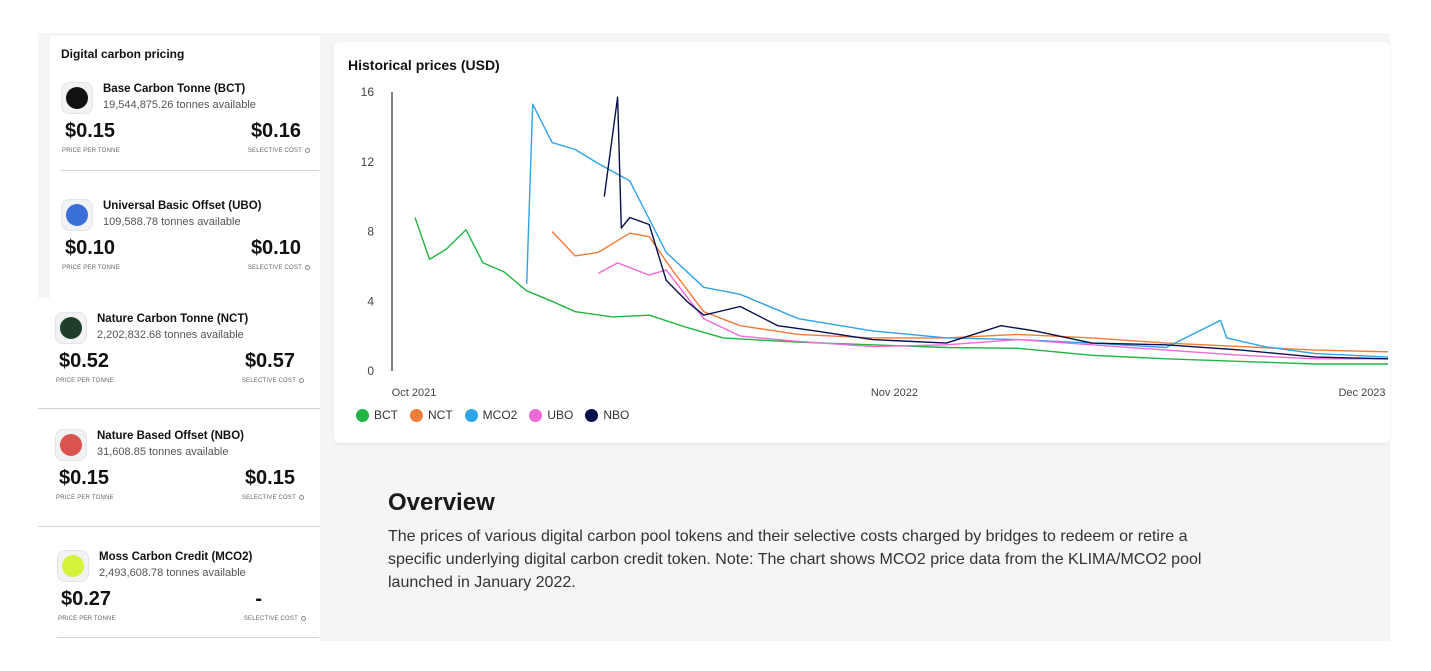  Describe the element at coordinates (370, 371) in the screenshot. I see `y-tick-label: 0` at that location.